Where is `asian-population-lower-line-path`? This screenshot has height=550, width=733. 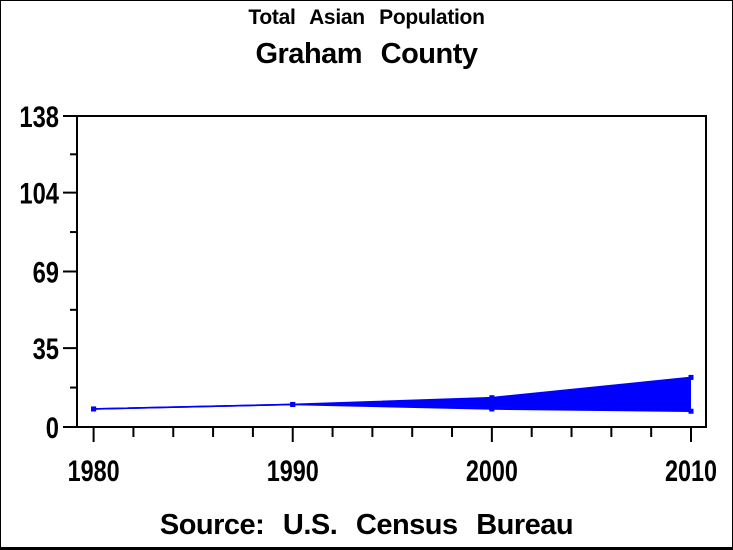
asian-population-lower-line-path is located at coordinates (392, 408).